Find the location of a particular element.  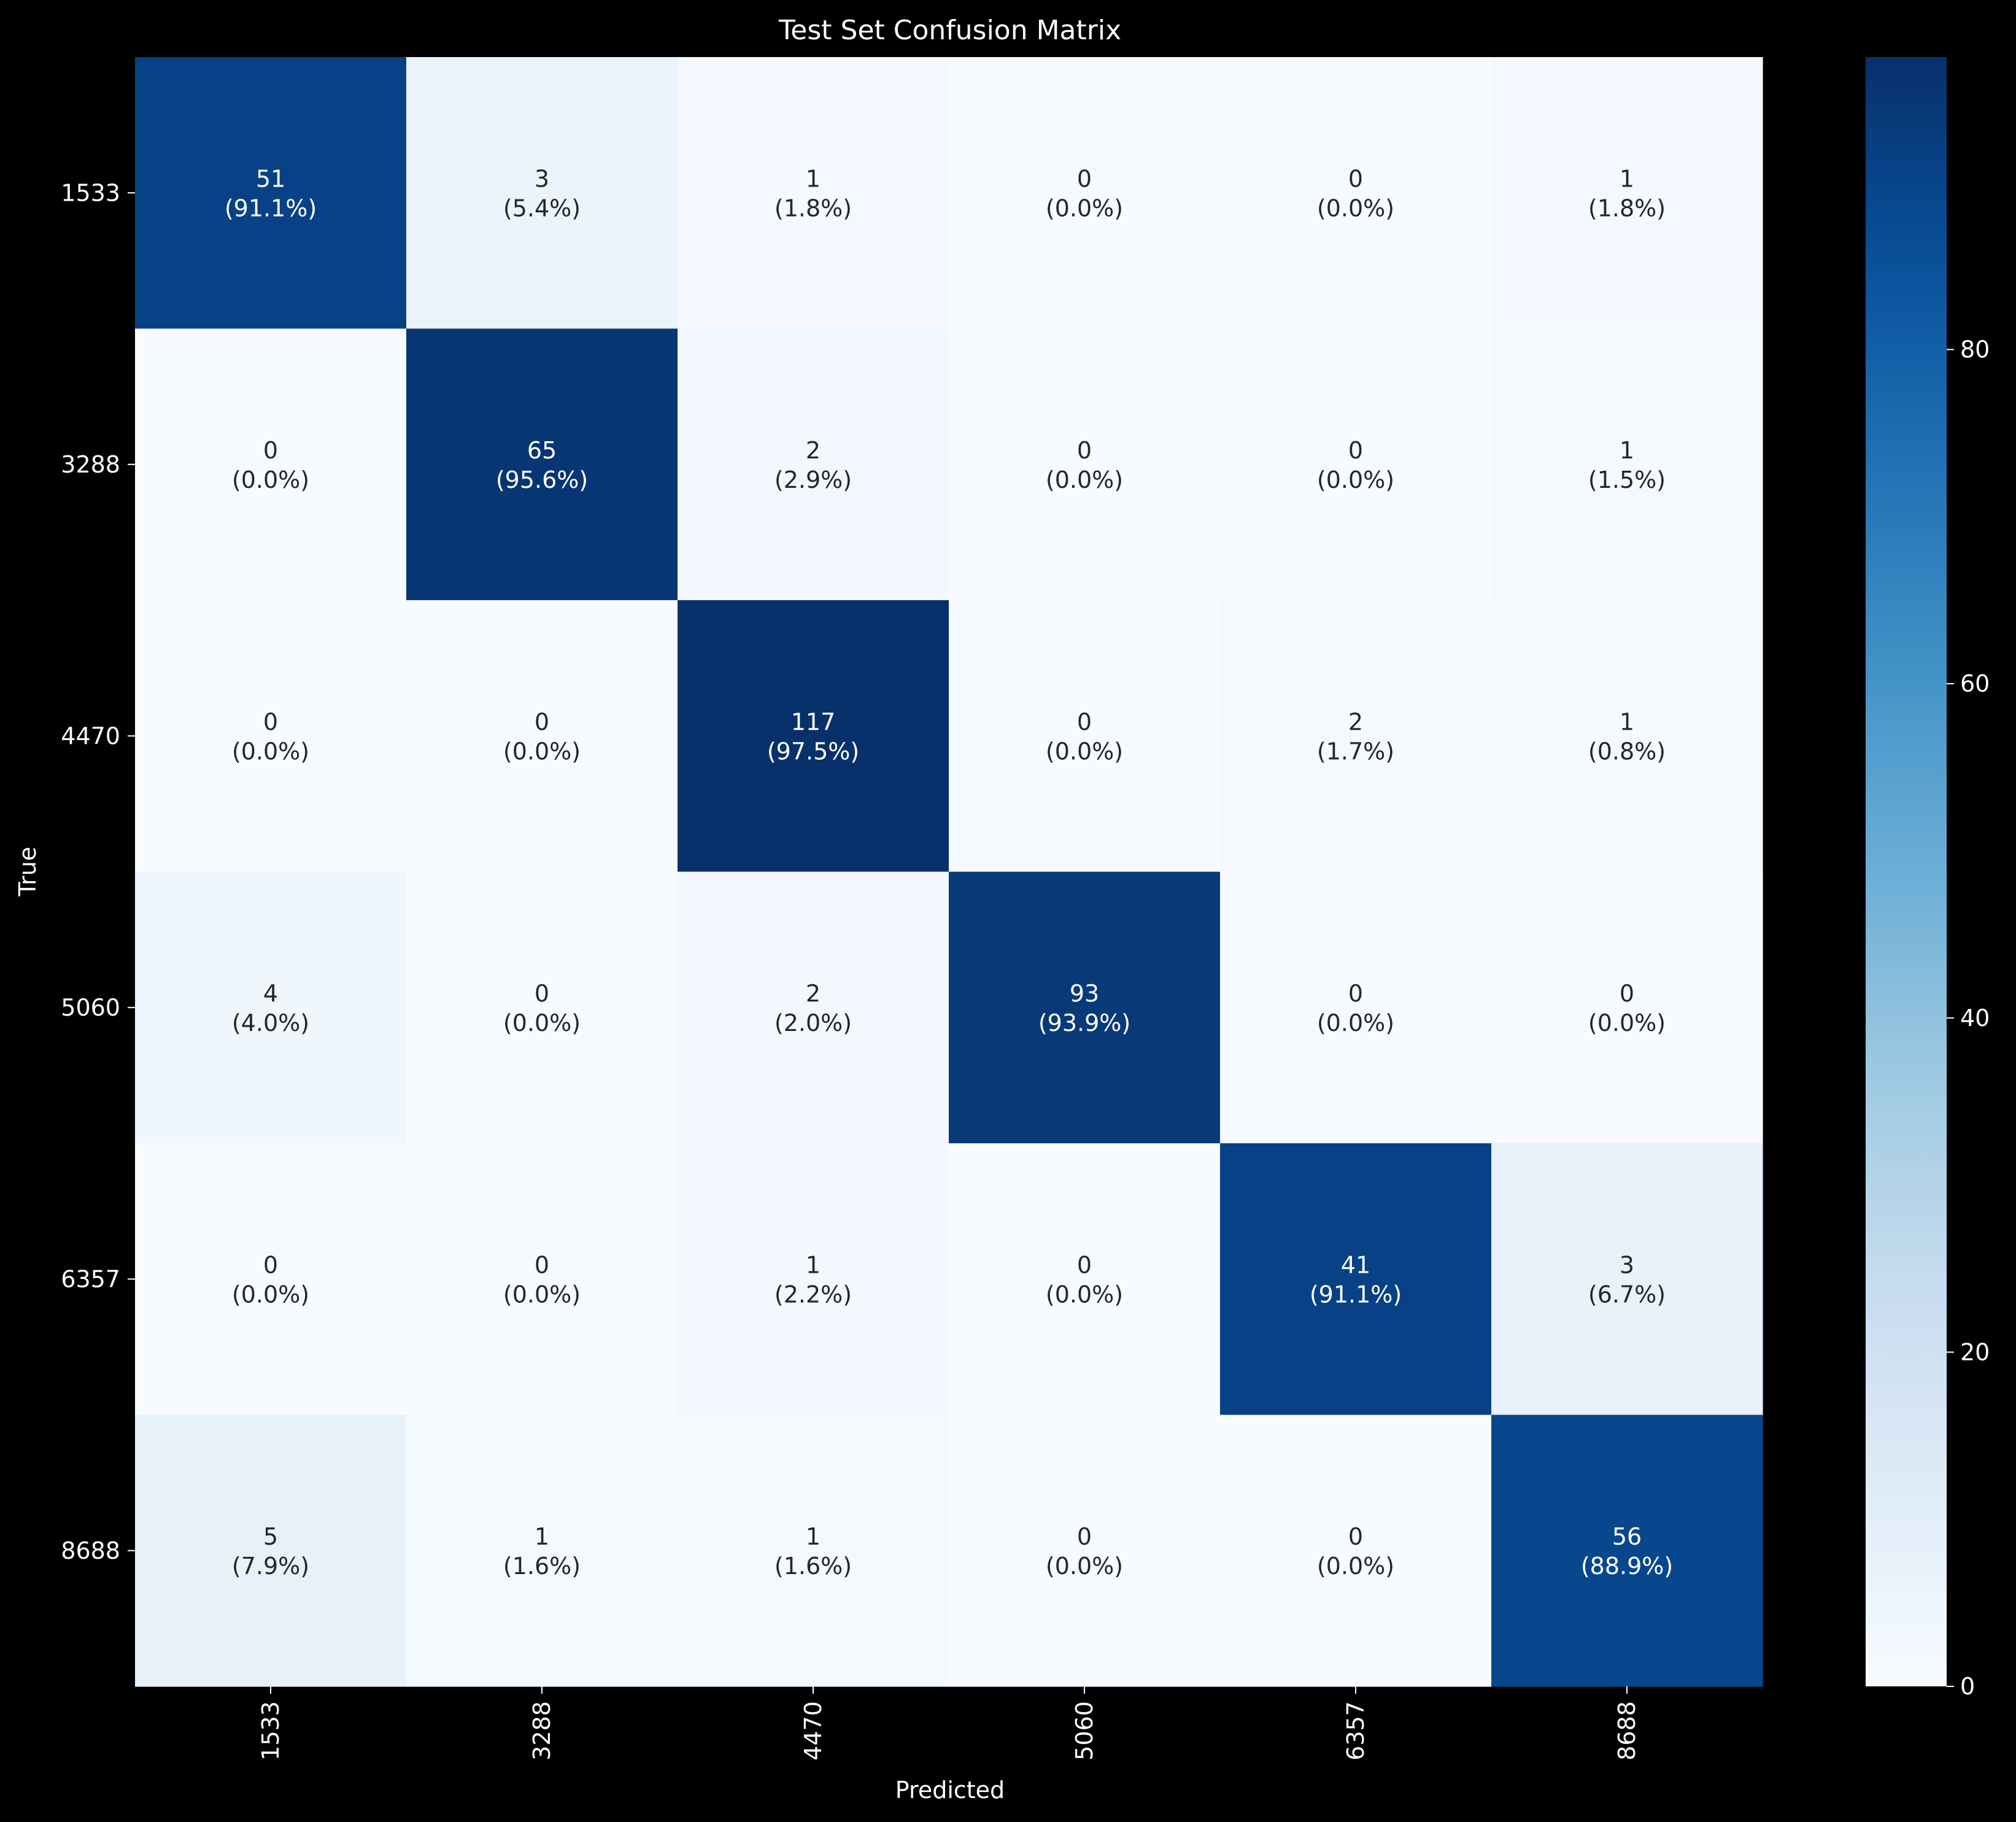

cell-count-label: 93 is located at coordinates (1084, 993).